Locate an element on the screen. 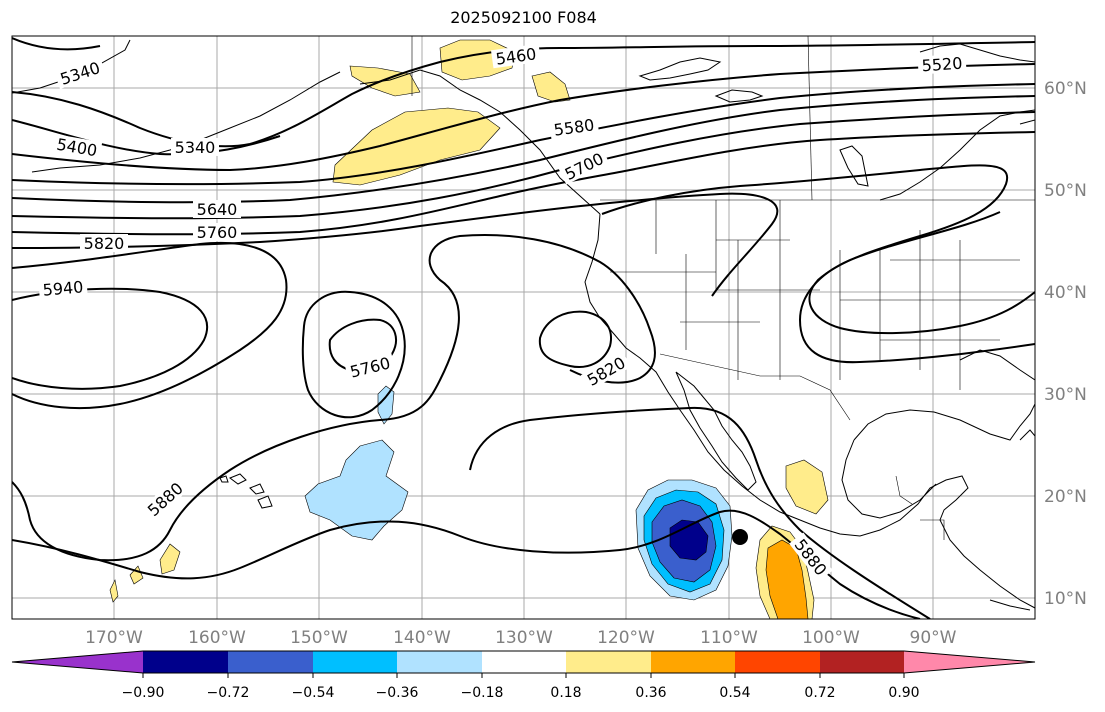 This screenshot has height=712, width=1105. positive-region-gulf-alaska is located at coordinates (416, 146).